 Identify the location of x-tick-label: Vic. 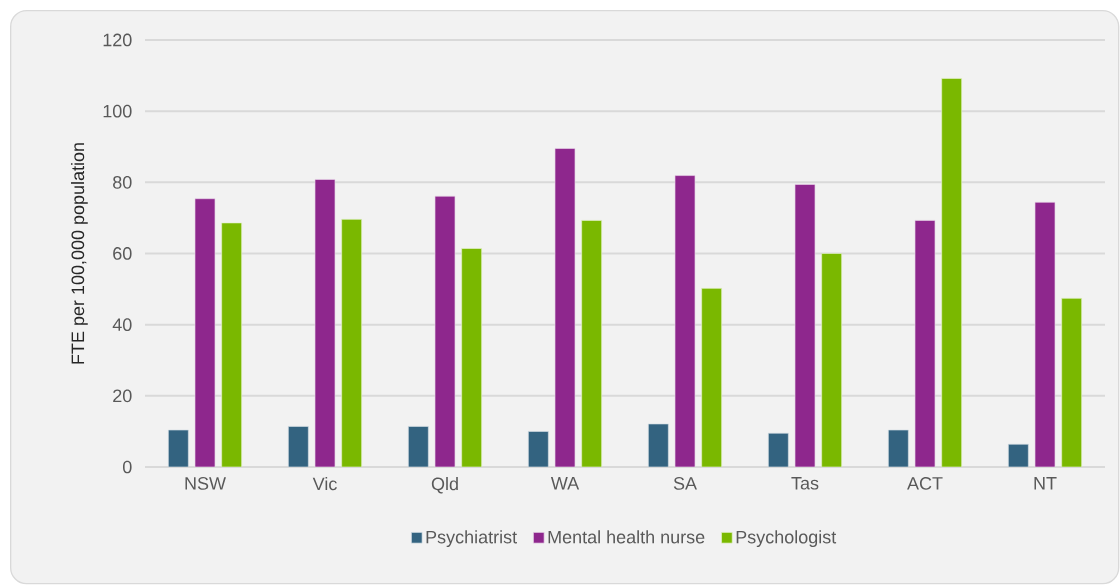
(324, 484).